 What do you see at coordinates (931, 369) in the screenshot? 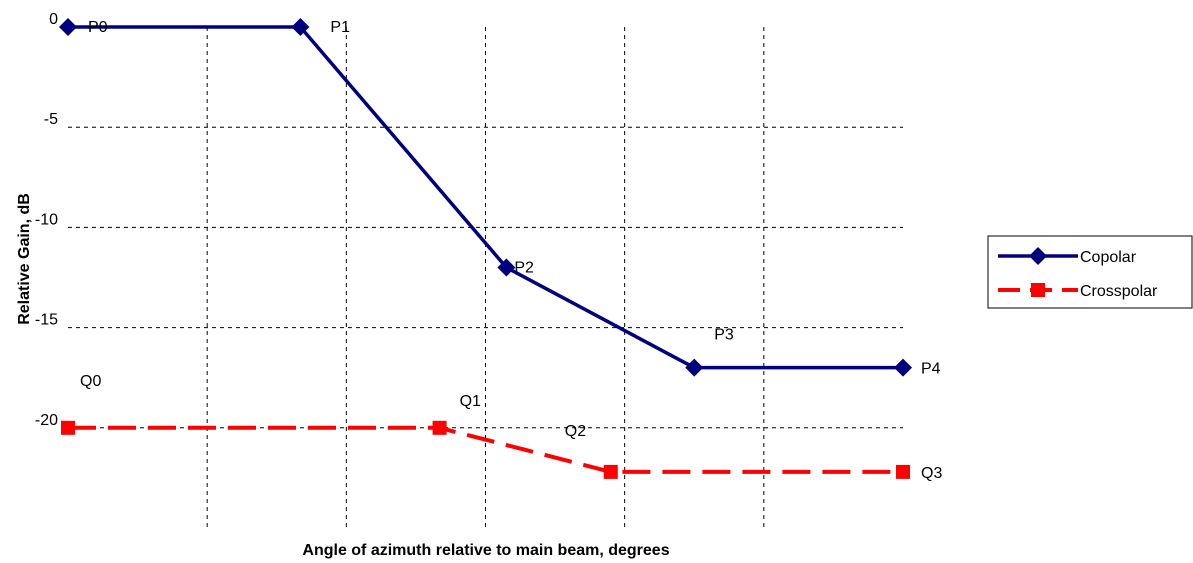
I see `data-point-label: P4` at bounding box center [931, 369].